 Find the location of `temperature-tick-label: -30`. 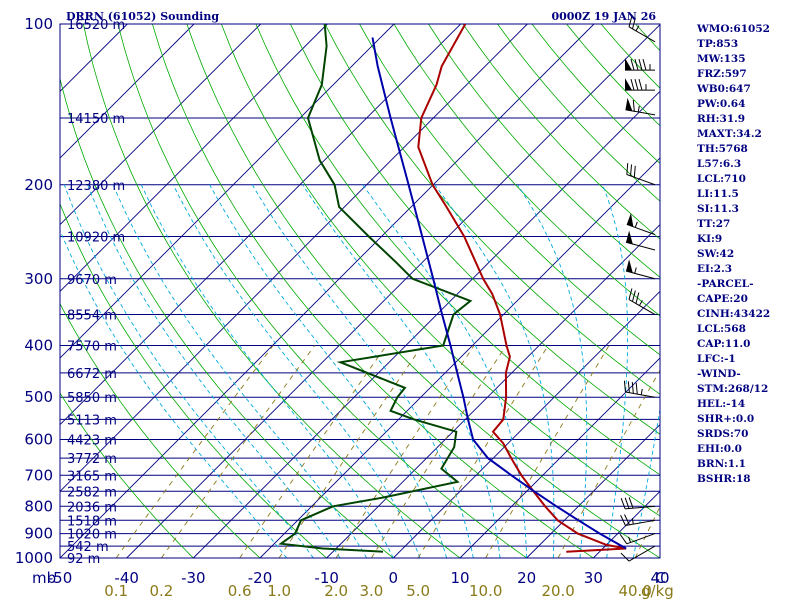

temperature-tick-label: -30 is located at coordinates (193, 578).